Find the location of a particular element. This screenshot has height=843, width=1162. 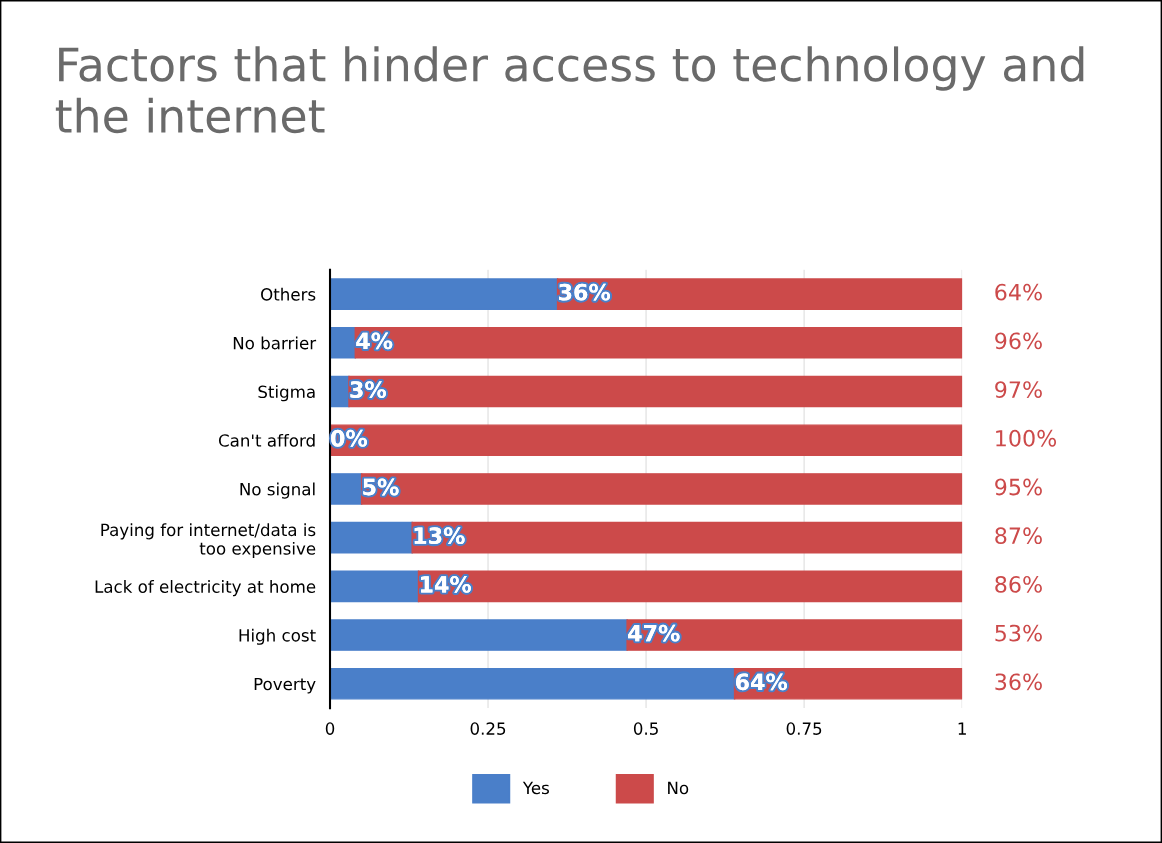

x-tick-label: 0 is located at coordinates (330, 728).